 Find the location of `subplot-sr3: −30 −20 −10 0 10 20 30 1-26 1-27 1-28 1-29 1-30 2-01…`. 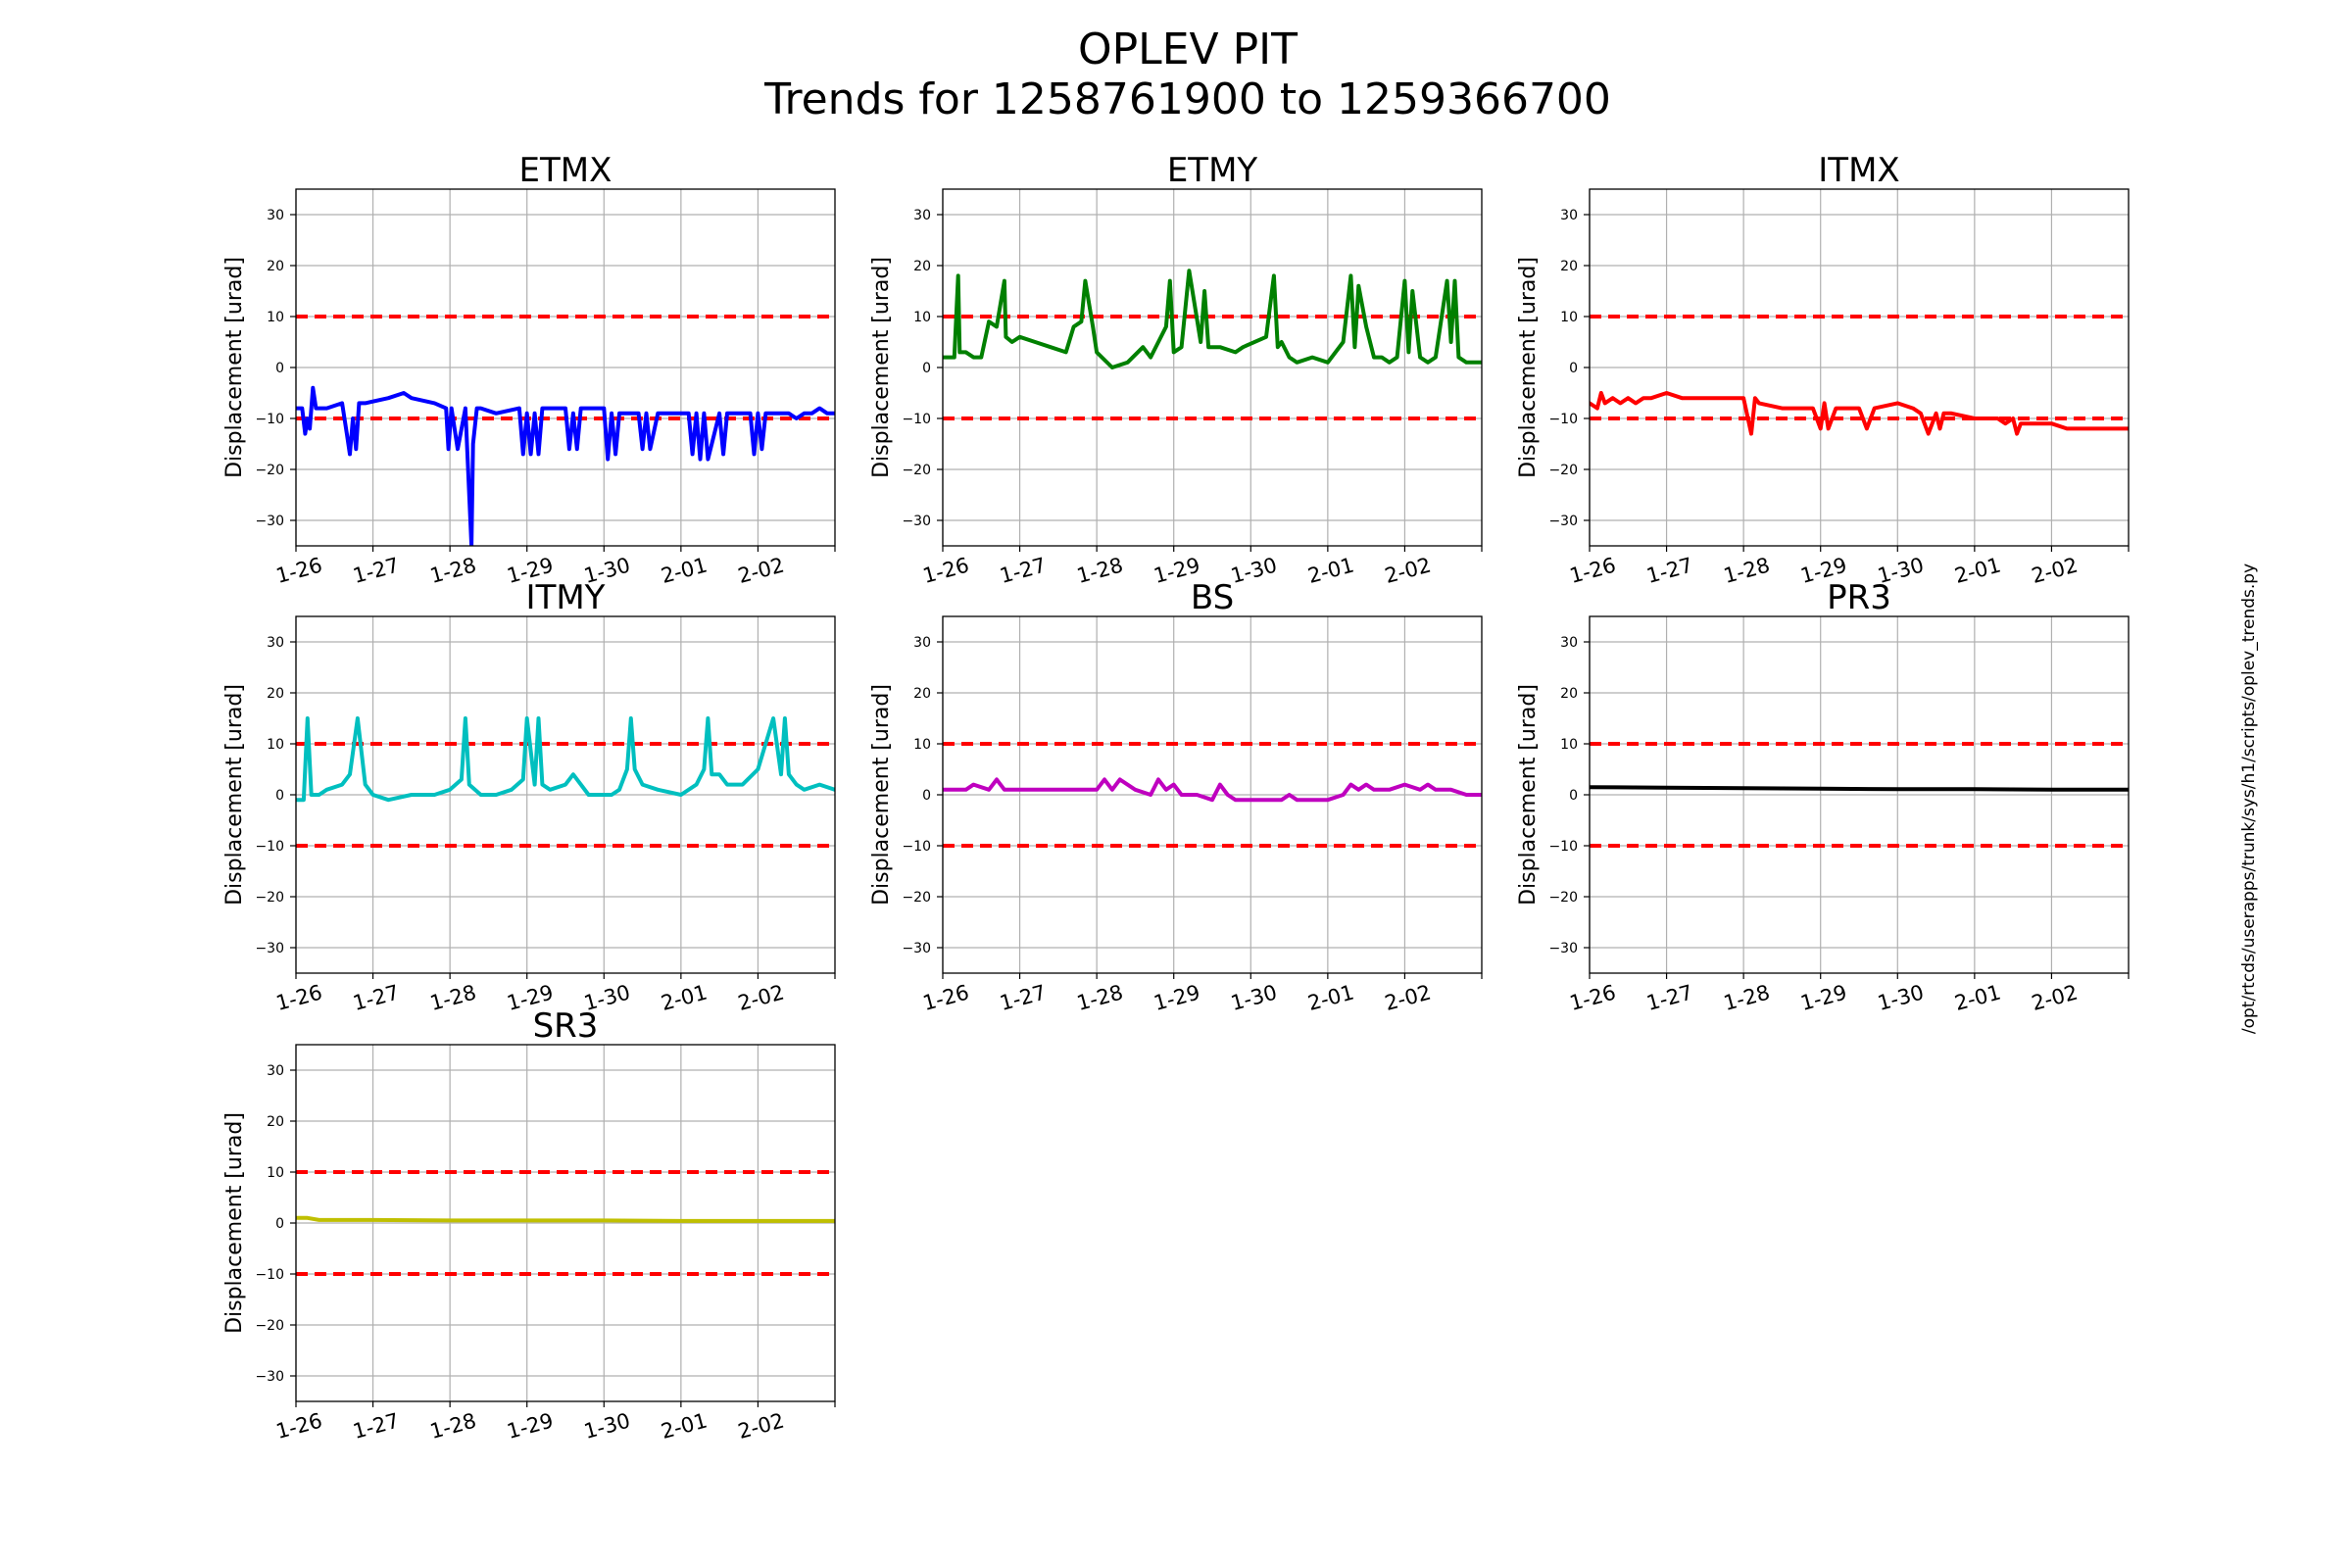

subplot-sr3: −30 −20 −10 0 10 20 30 1-26 1-27 1-28 1-29 1-30 2-01… is located at coordinates (529, 1225).